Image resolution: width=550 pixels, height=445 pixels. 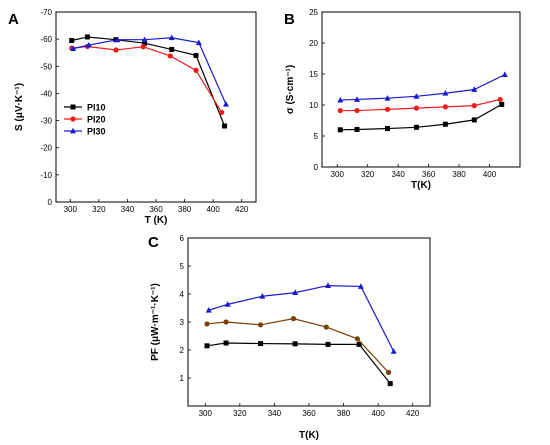 I want to click on legend-label: PI30, so click(x=96, y=132).